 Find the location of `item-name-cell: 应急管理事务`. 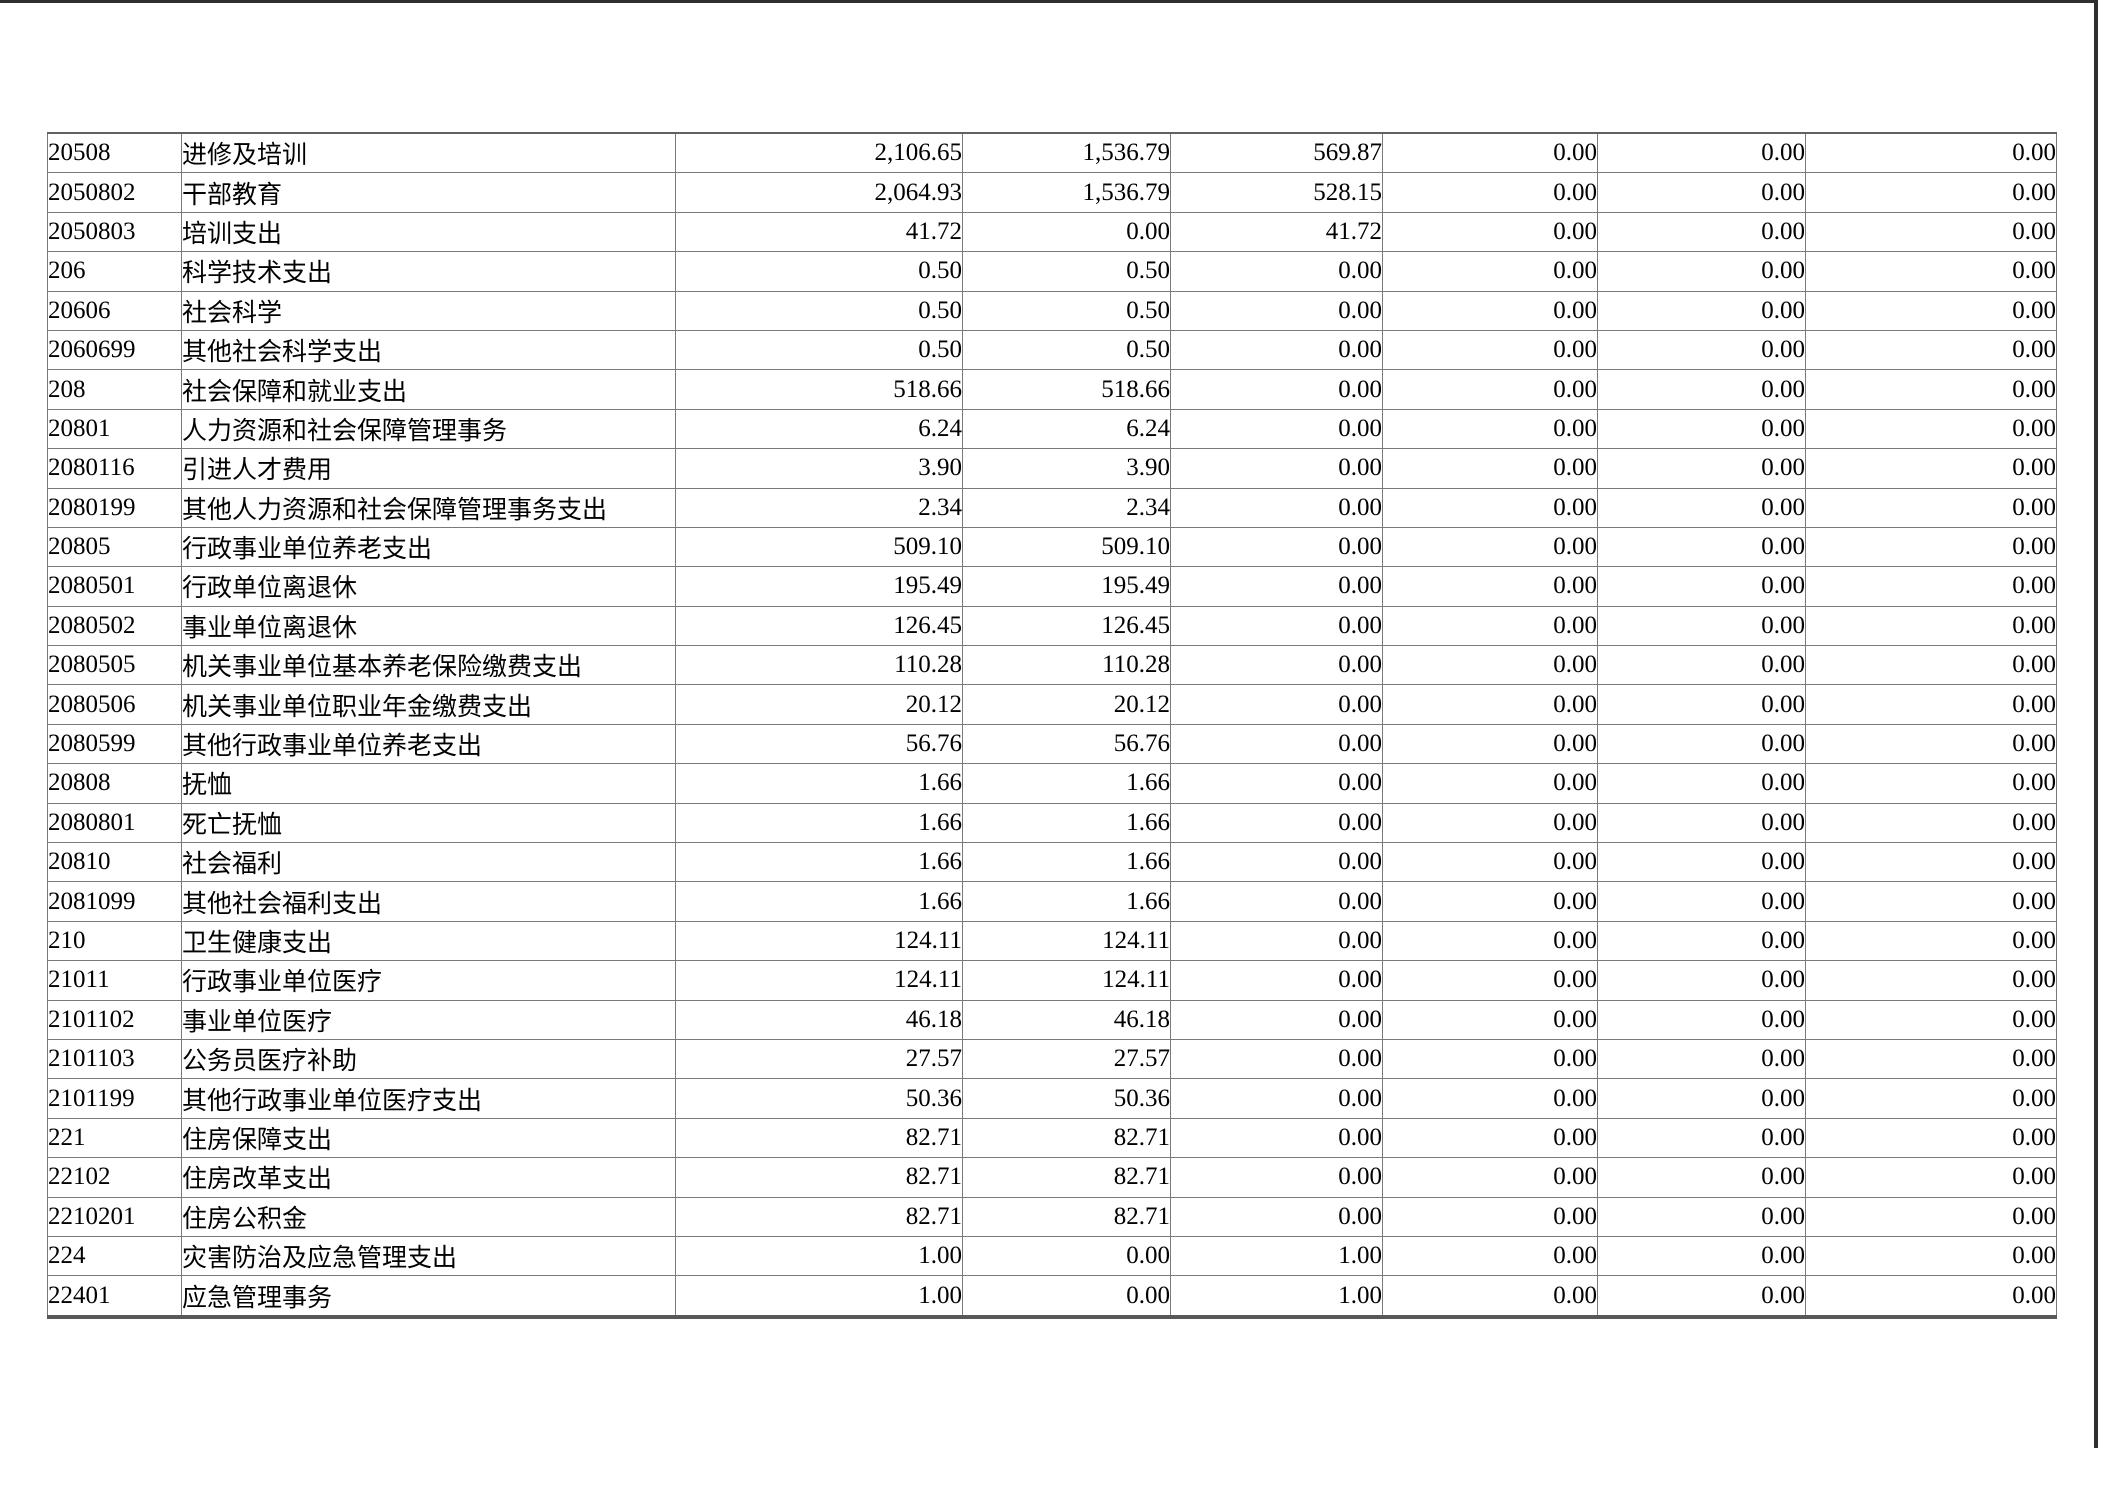

item-name-cell: 应急管理事务 is located at coordinates (428, 1296).